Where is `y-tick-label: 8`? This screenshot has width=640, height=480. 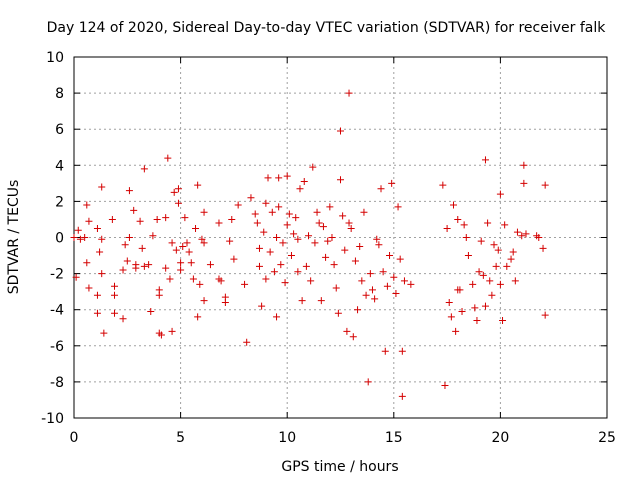
y-tick-label: 8 is located at coordinates (59, 94).